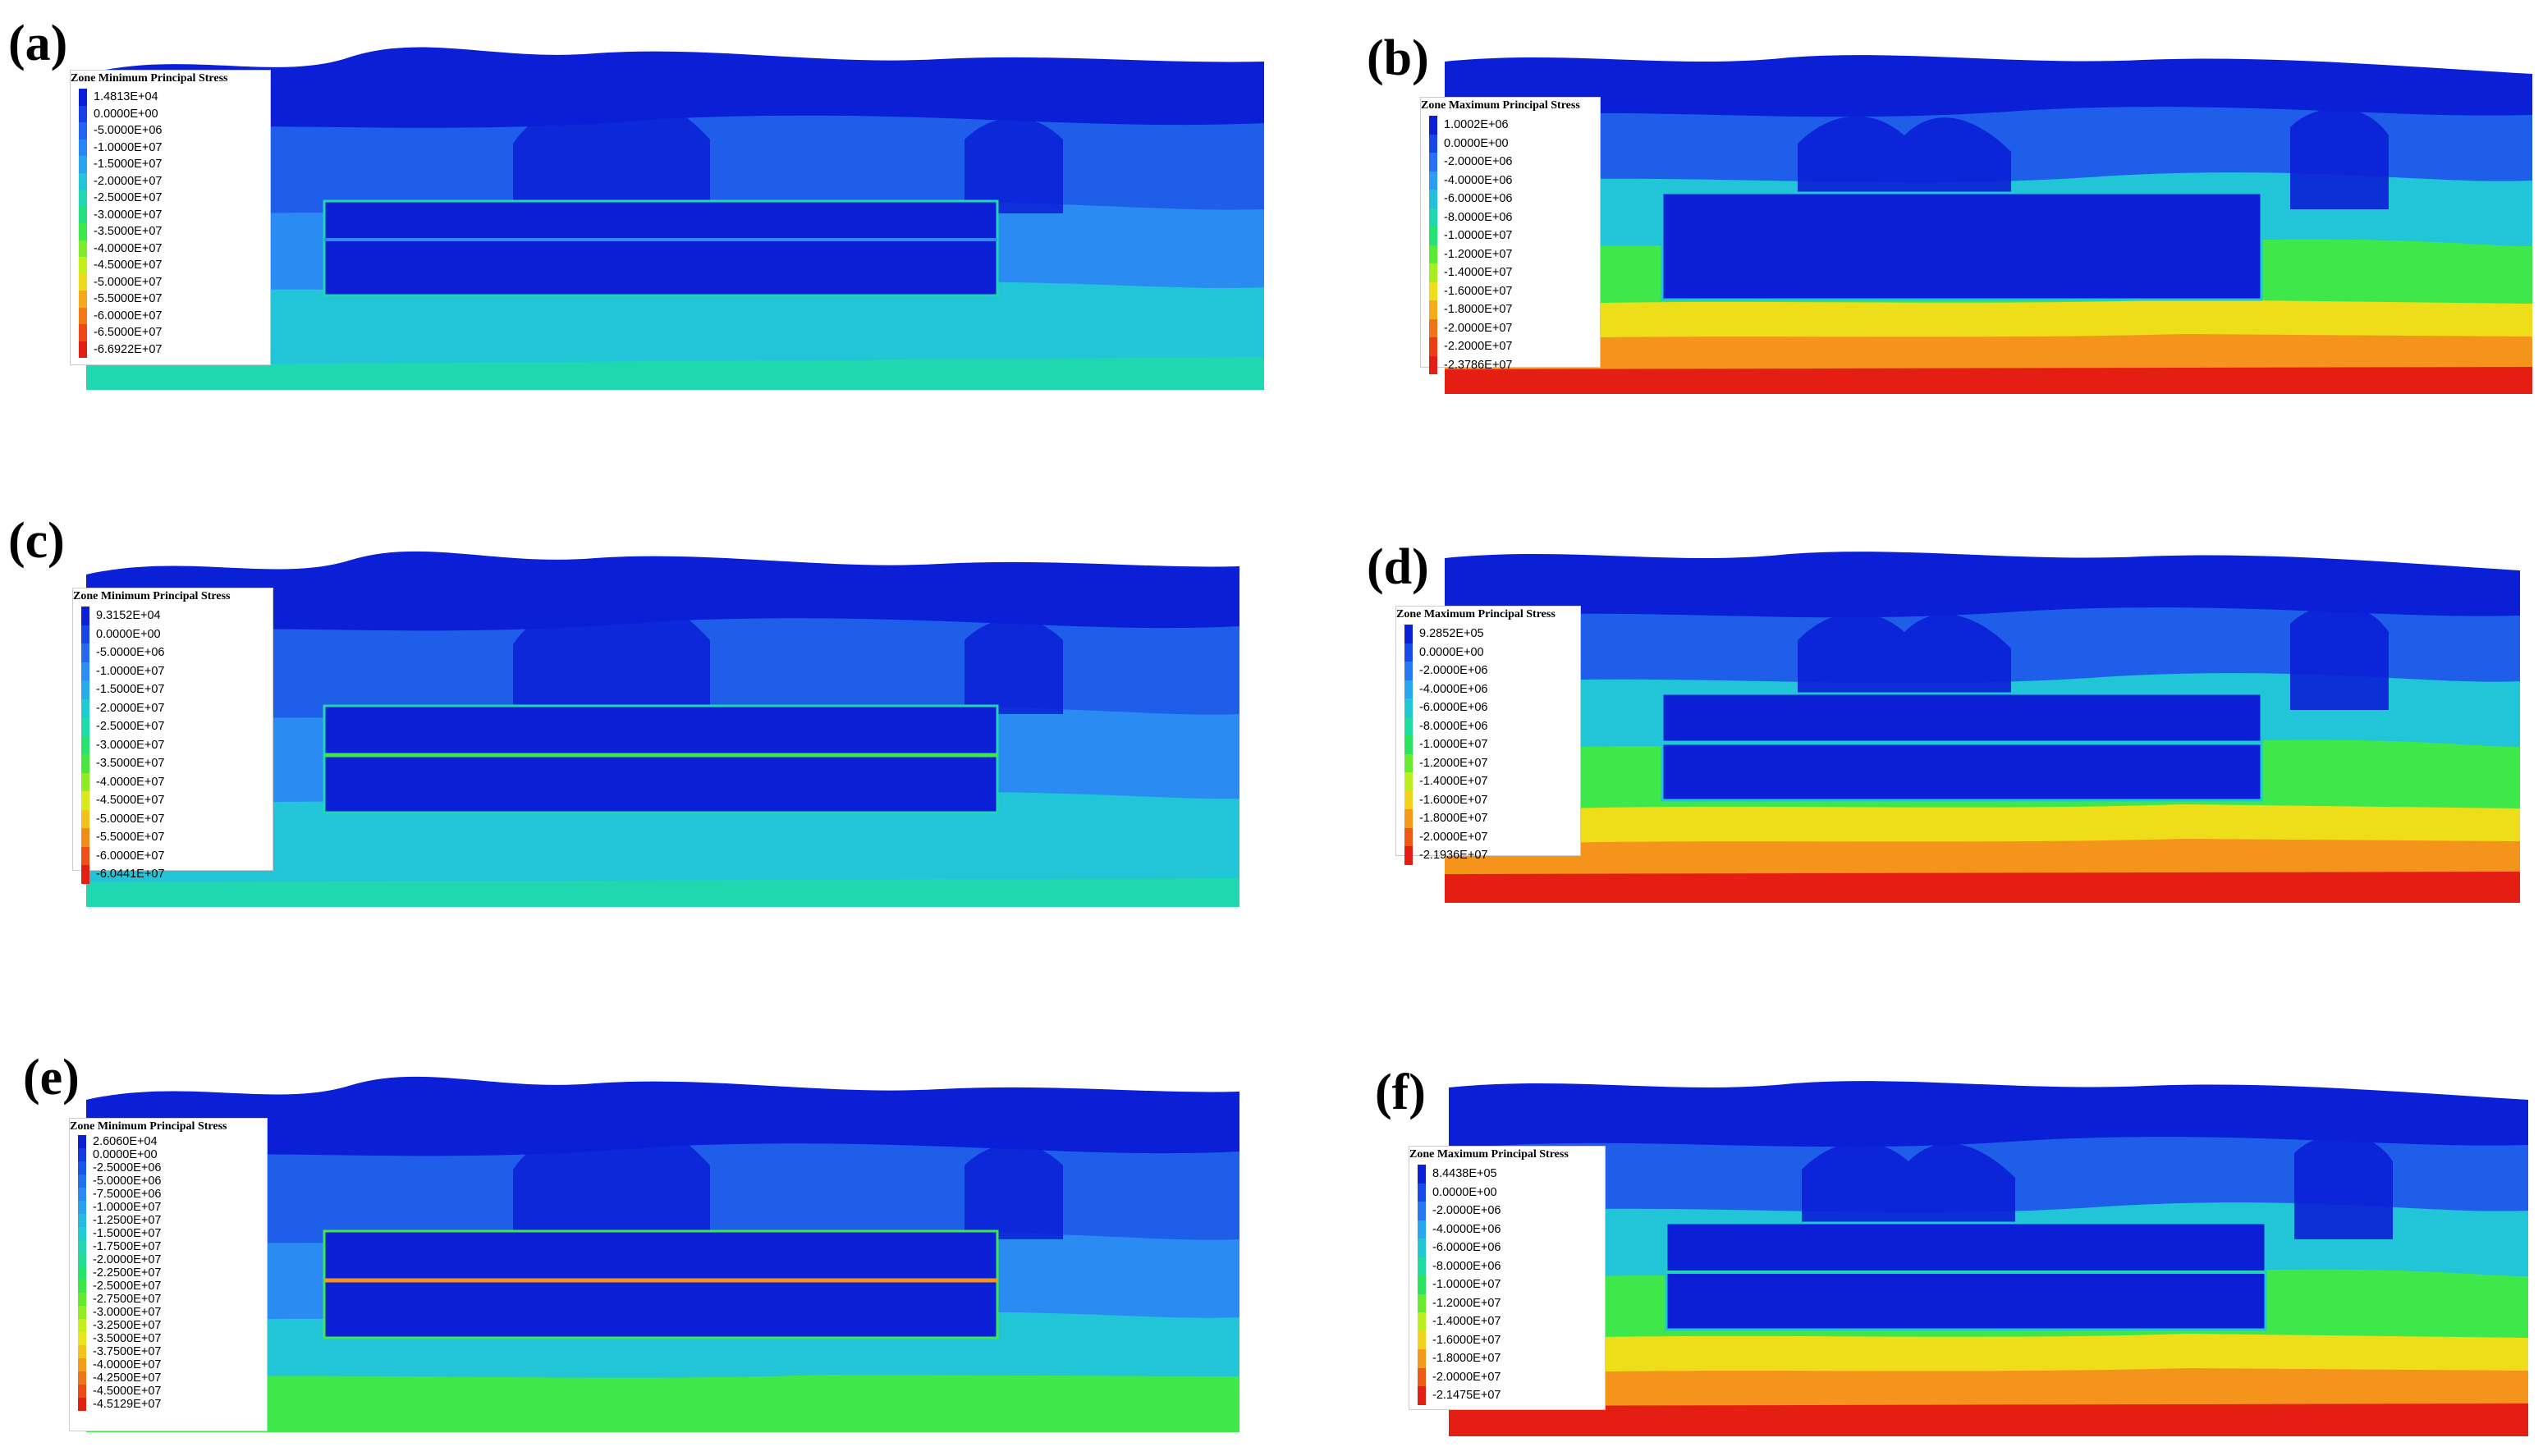  I want to click on legend-entry-label: -8.0000E+06, so click(1453, 726).